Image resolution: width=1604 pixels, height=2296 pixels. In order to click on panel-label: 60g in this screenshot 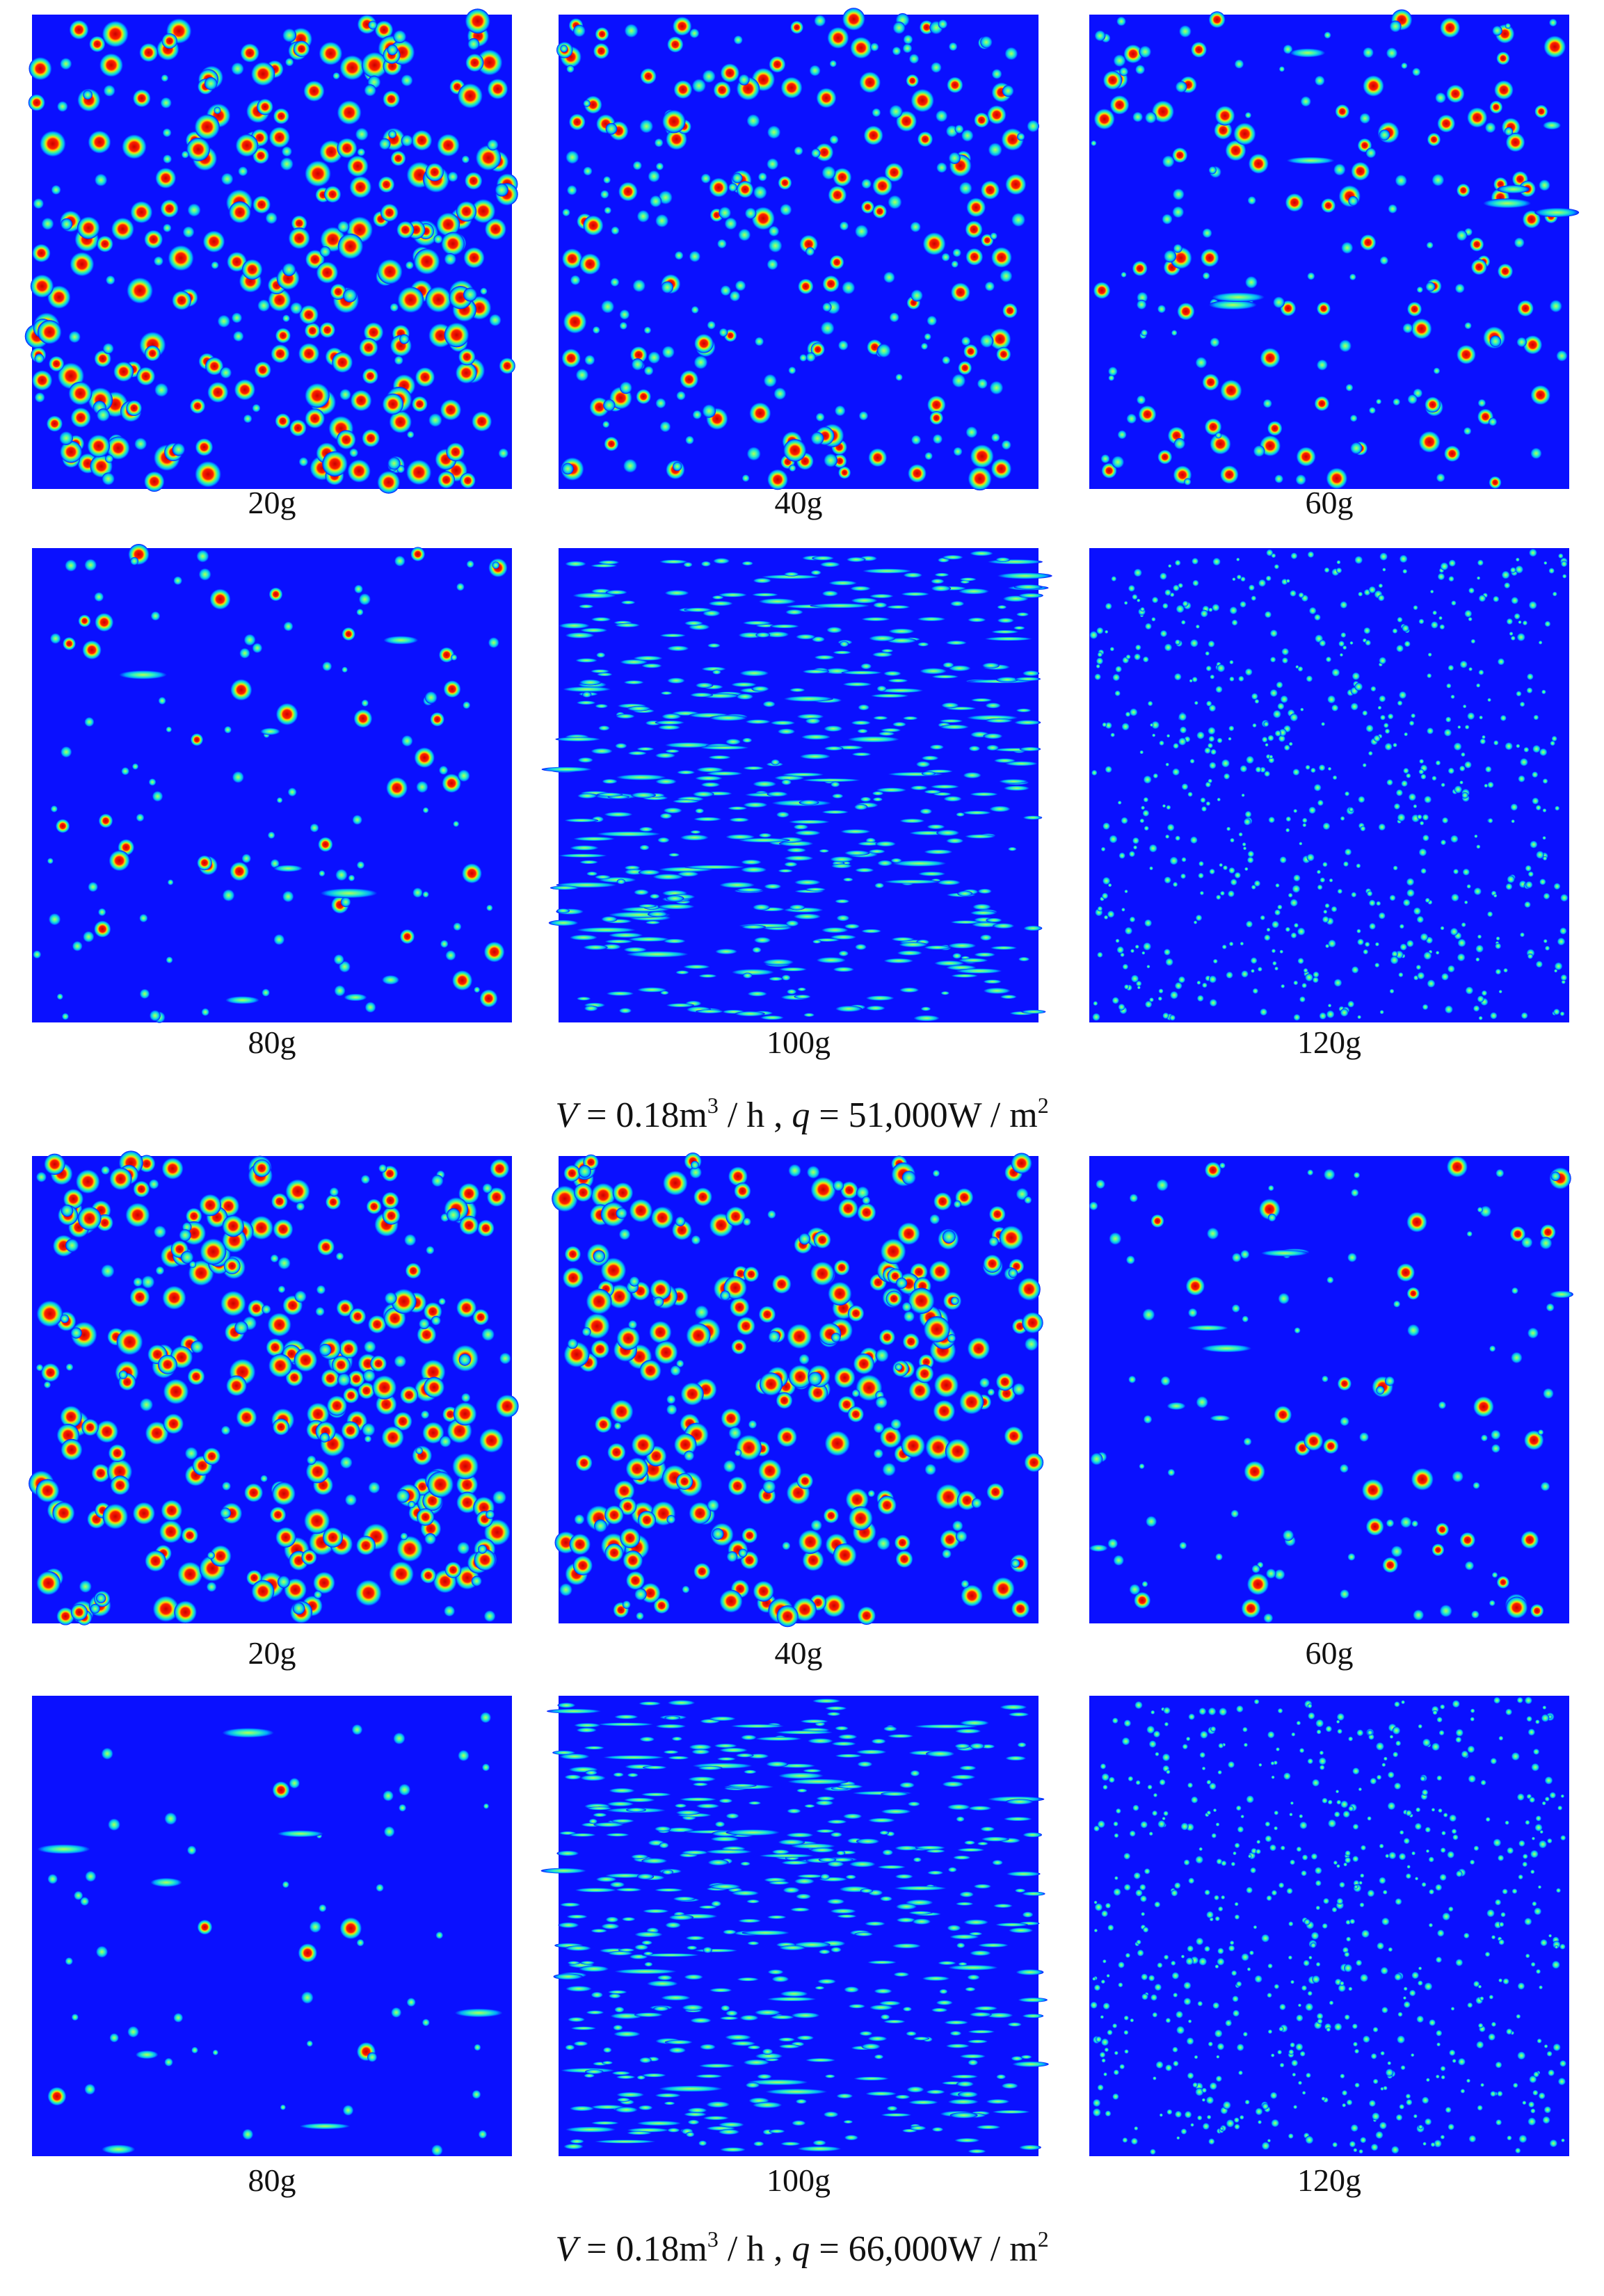, I will do `click(1330, 502)`.